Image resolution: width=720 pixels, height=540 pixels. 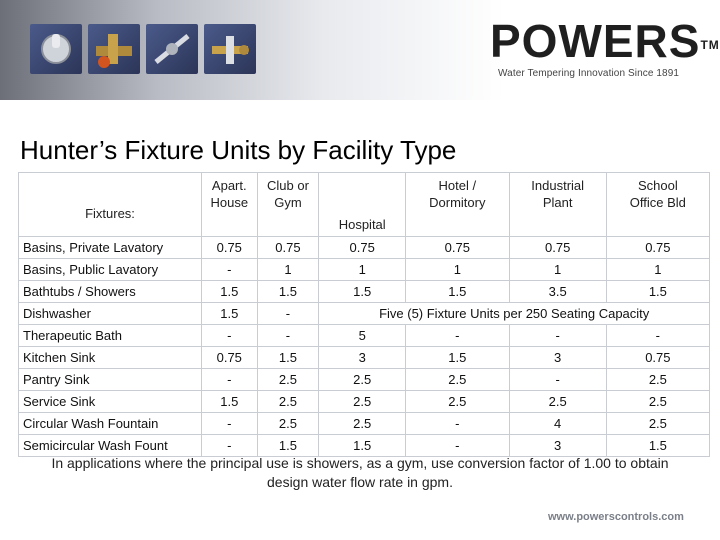 I want to click on page-title: Hunter’s Fixture Units by Facility Type, so click(x=238, y=150).